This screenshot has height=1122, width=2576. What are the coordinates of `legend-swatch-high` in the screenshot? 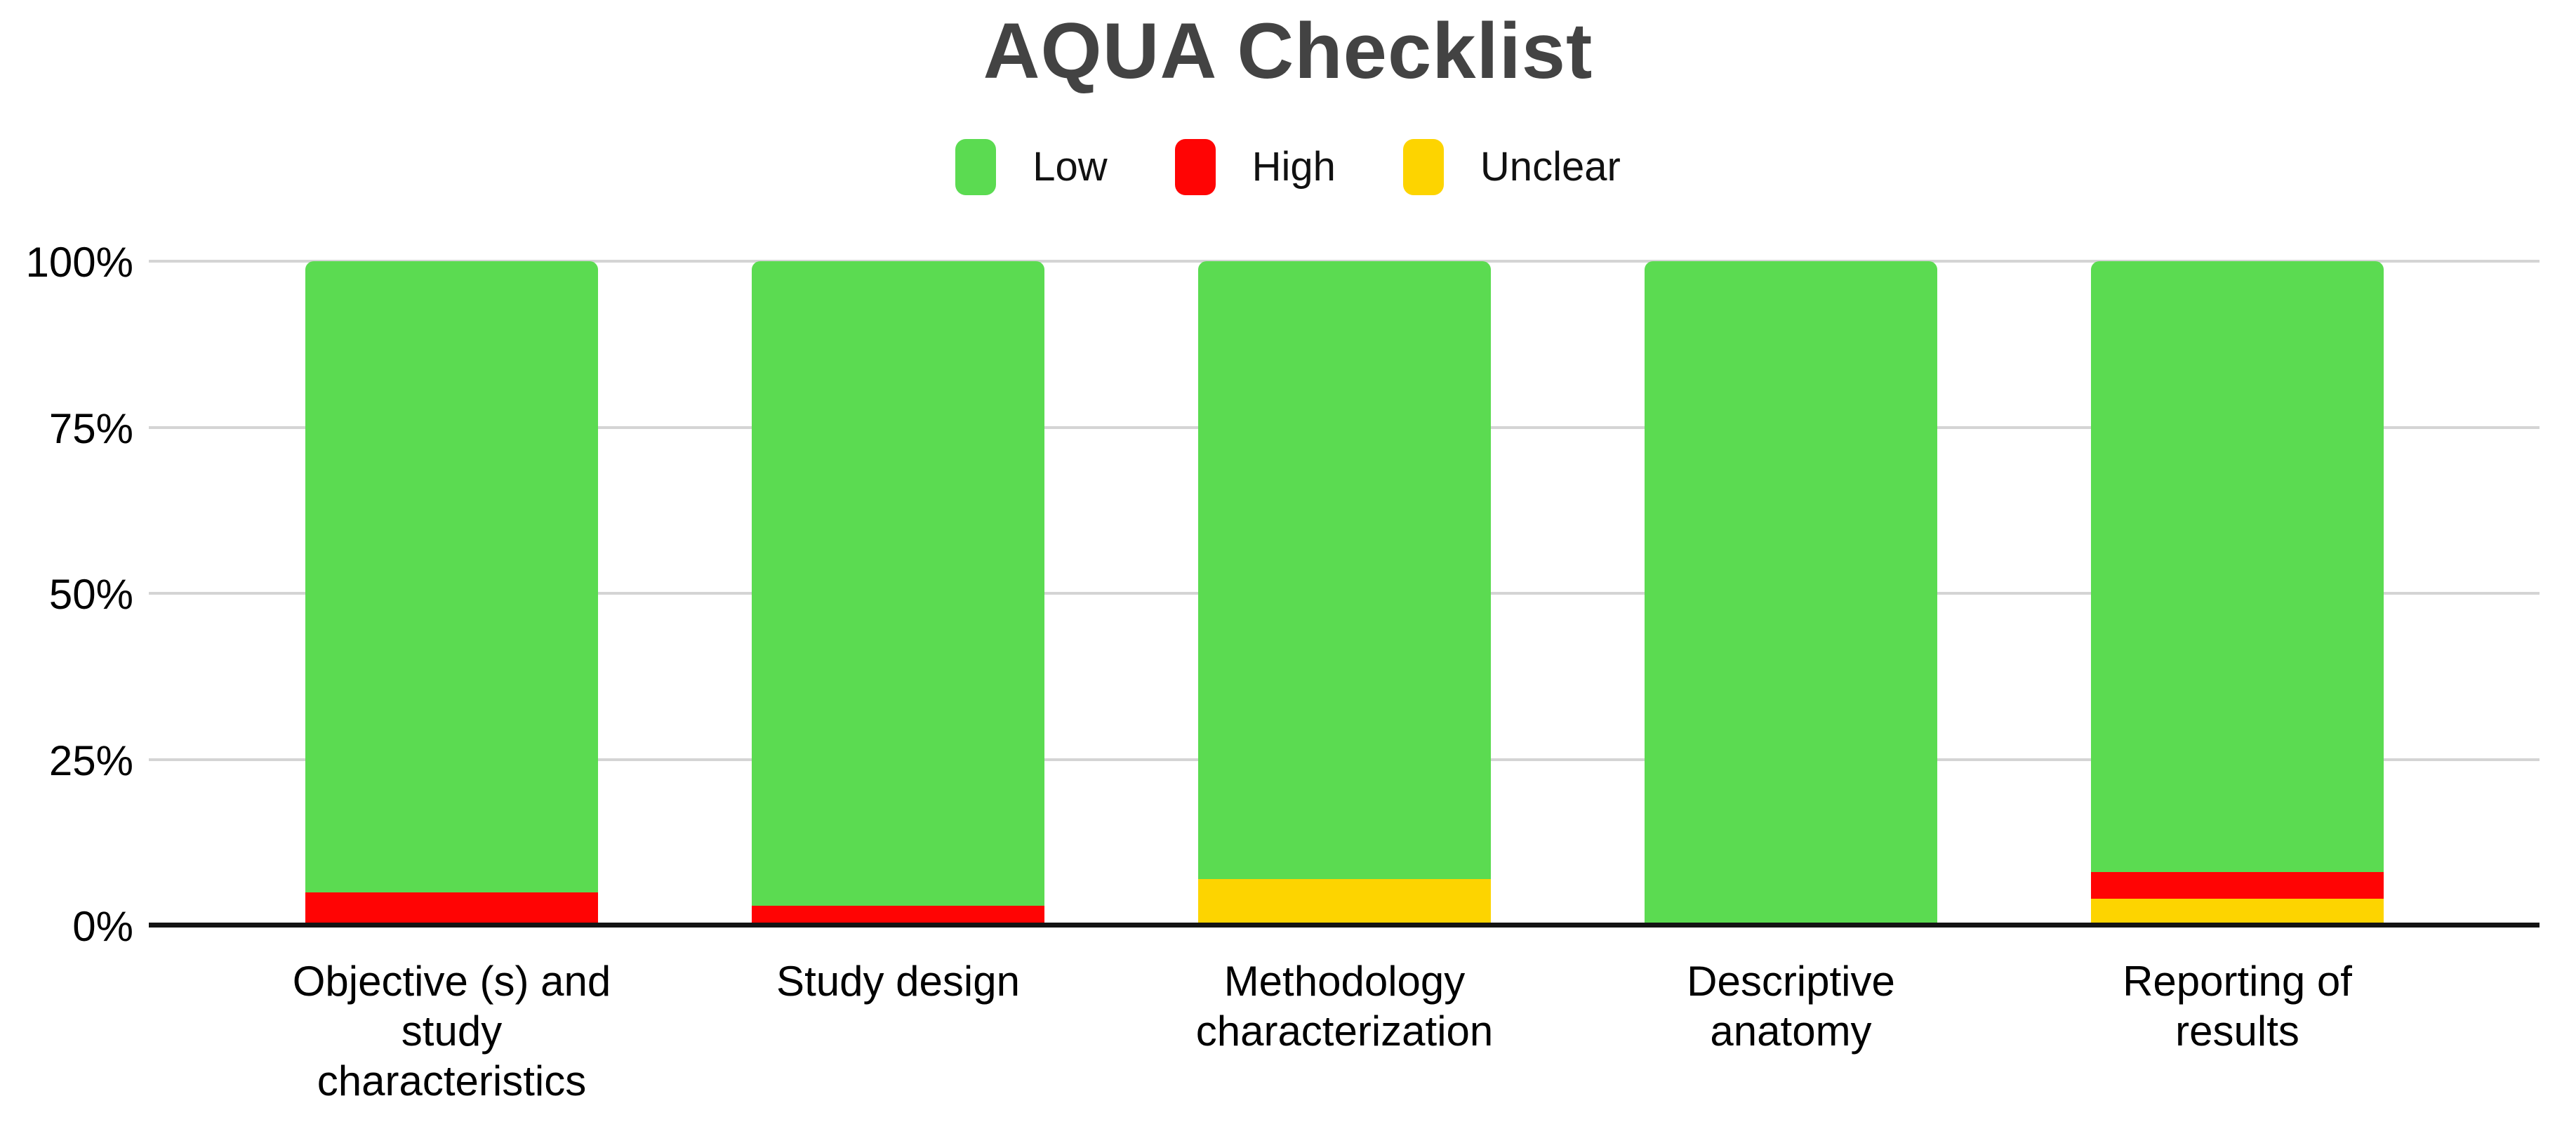 It's located at (1195, 167).